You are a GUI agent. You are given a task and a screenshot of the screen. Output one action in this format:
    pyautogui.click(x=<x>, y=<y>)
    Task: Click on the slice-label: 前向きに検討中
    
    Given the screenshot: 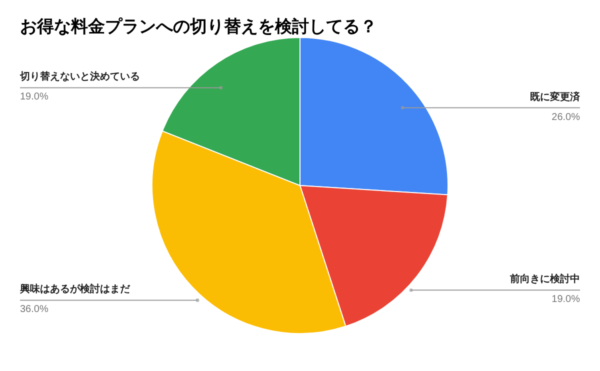 What is the action you would take?
    pyautogui.click(x=544, y=279)
    